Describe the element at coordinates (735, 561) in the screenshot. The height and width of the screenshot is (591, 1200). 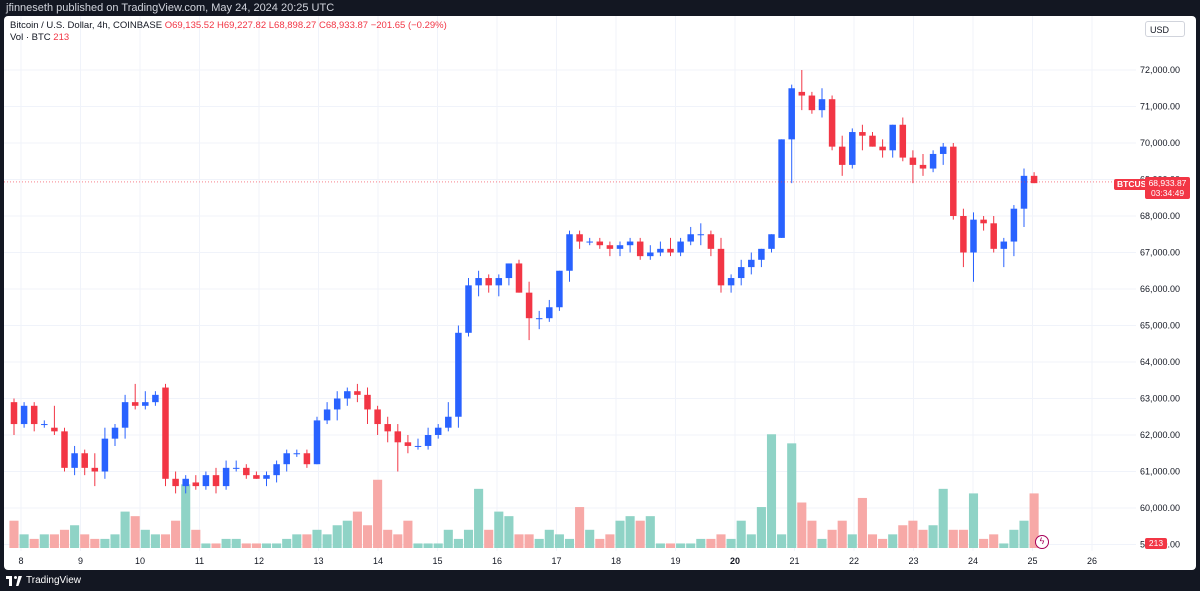
I see `x-tick-label: 20` at that location.